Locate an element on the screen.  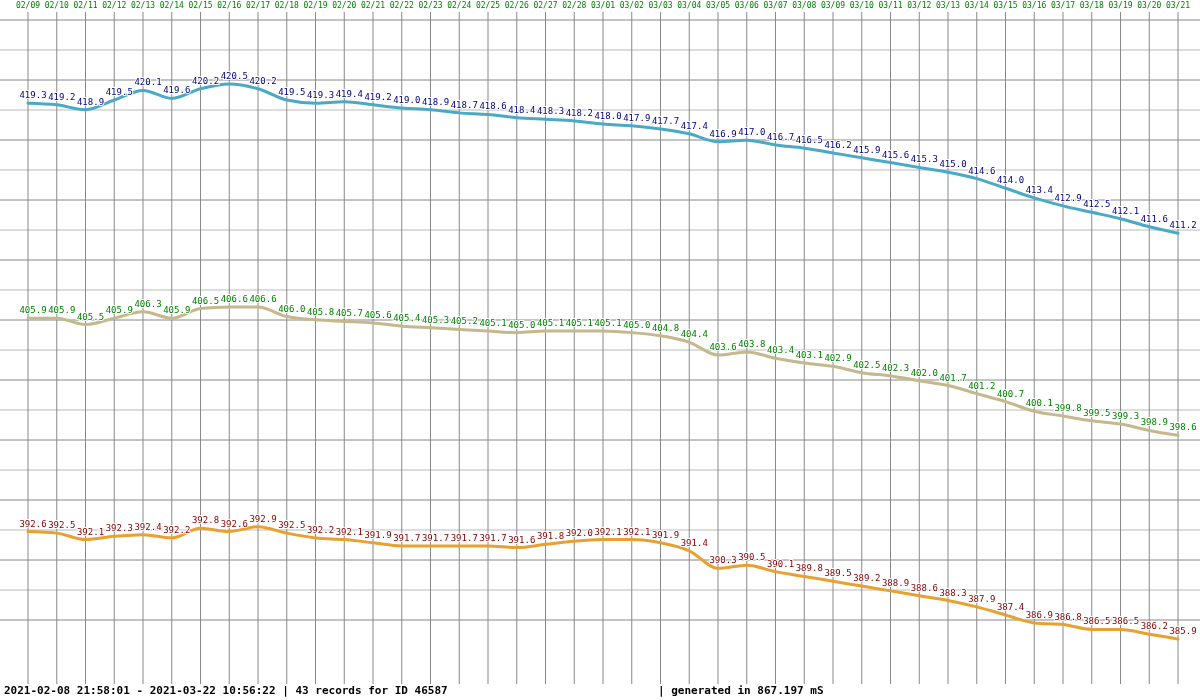
data-label: 406.3 is located at coordinates (148, 303).